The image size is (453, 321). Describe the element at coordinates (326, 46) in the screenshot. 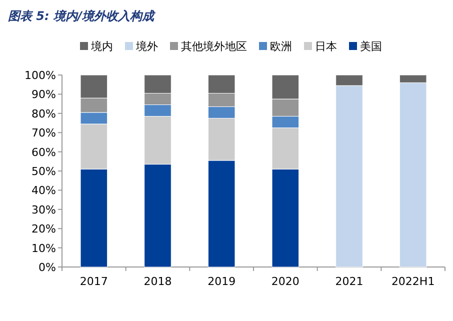

I see `legend-label: 日本` at that location.